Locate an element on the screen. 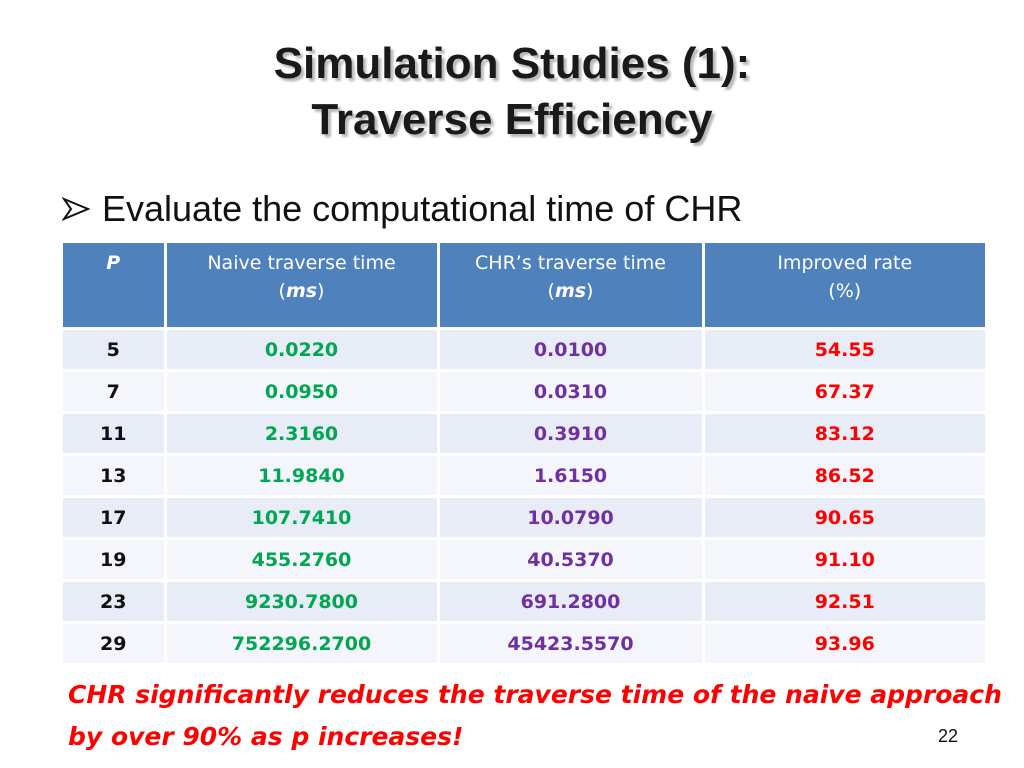 The height and width of the screenshot is (768, 1024). cell-improved-rate: 92.51 is located at coordinates (843, 601).